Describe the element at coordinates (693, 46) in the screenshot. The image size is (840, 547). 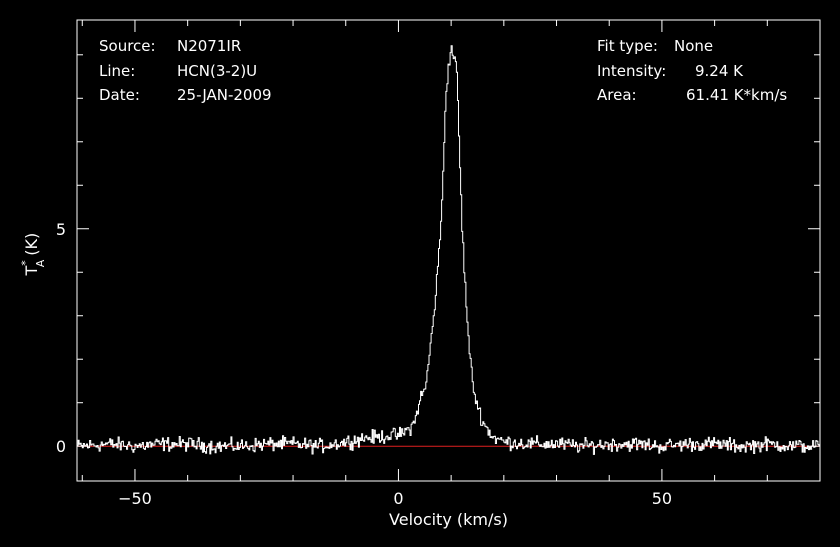
I see `fit-type-value: None` at that location.